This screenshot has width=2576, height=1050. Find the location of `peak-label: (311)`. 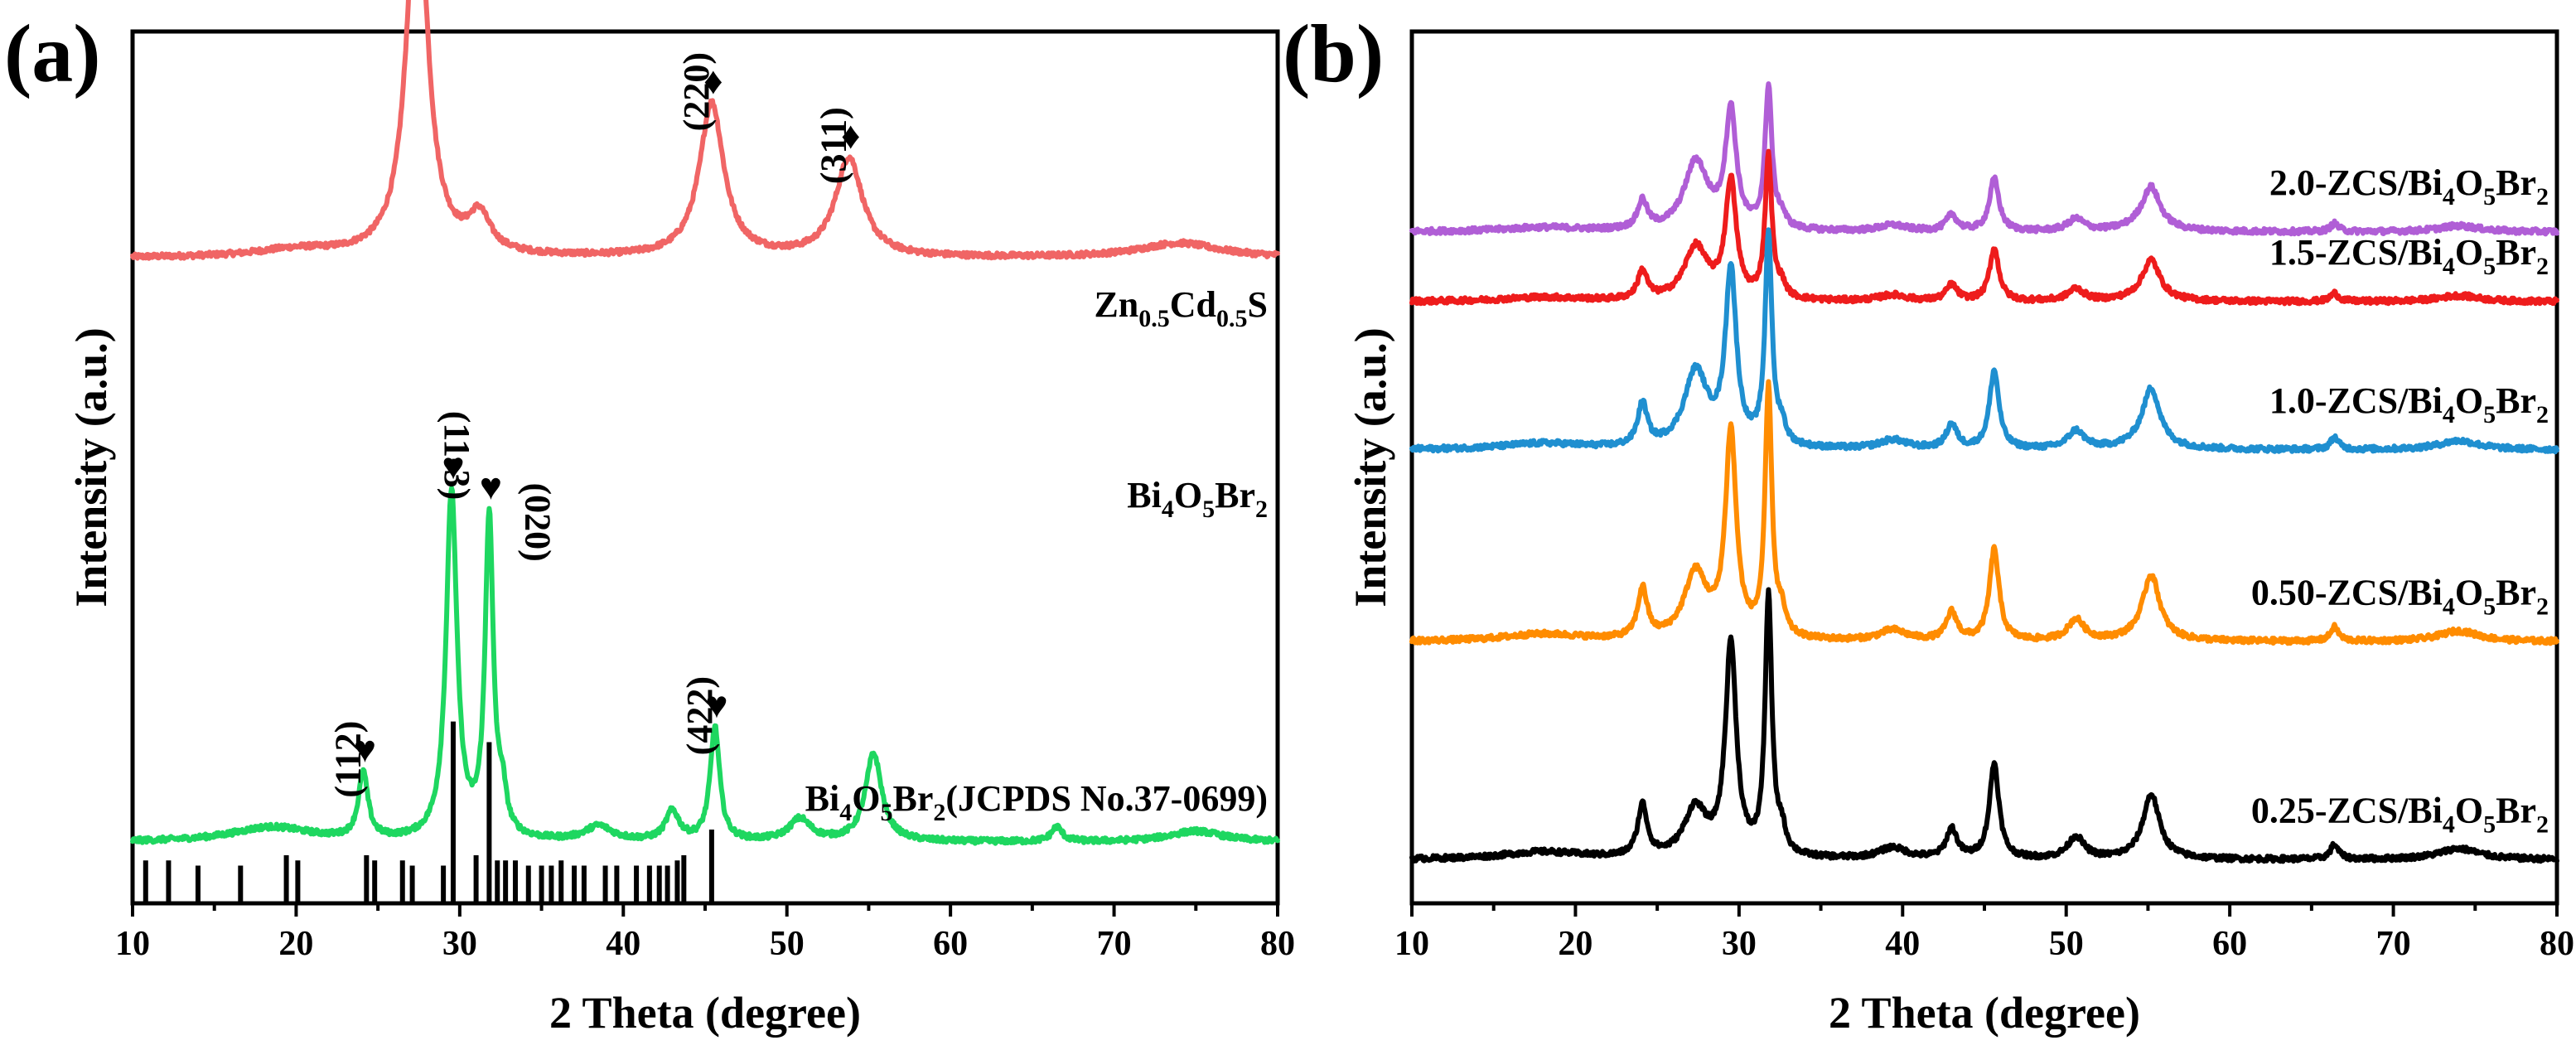

peak-label: (311) is located at coordinates (834, 146).